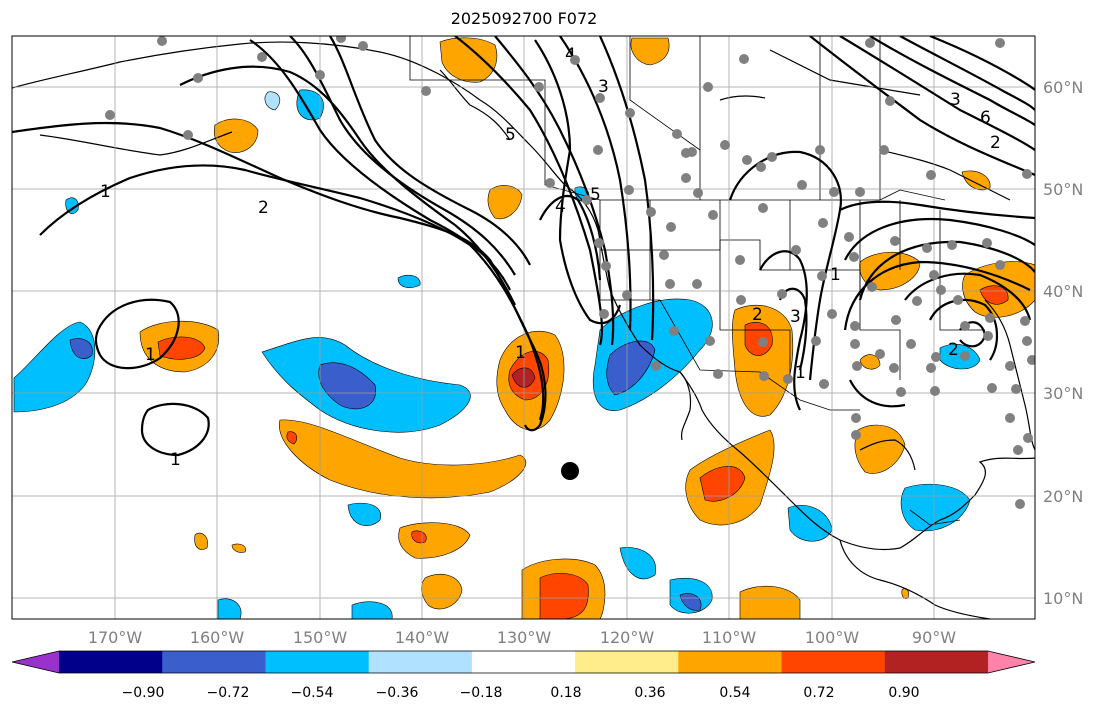 Image resolution: width=1105 pixels, height=712 pixels. What do you see at coordinates (1063, 87) in the screenshot?
I see `y-tick-label: 60°N` at bounding box center [1063, 87].